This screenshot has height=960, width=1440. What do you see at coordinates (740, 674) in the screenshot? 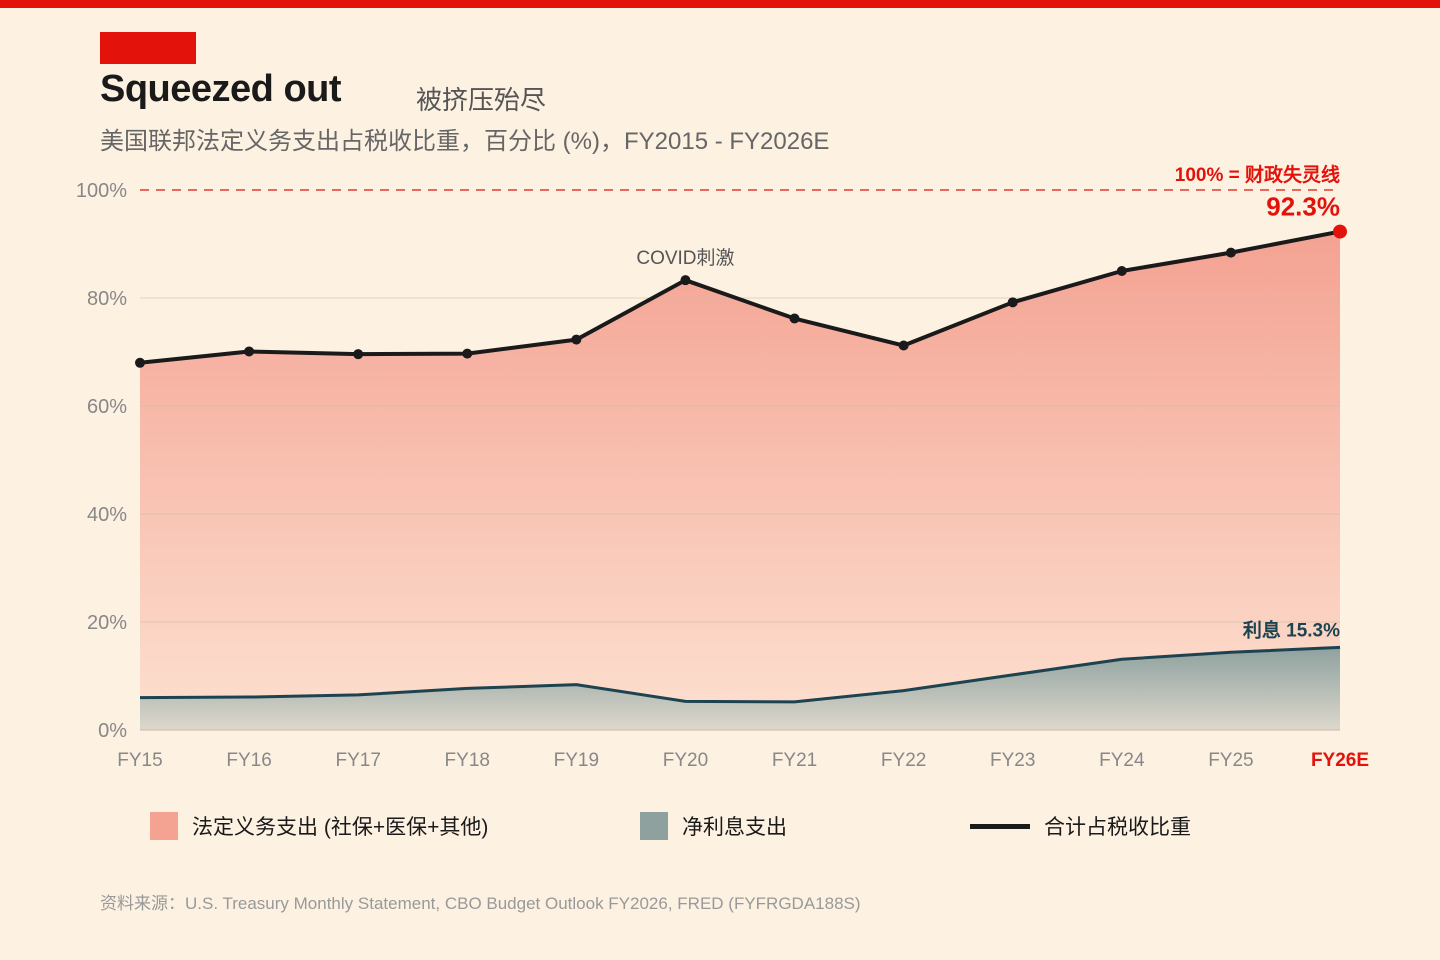
I see `interest-line` at bounding box center [740, 674].